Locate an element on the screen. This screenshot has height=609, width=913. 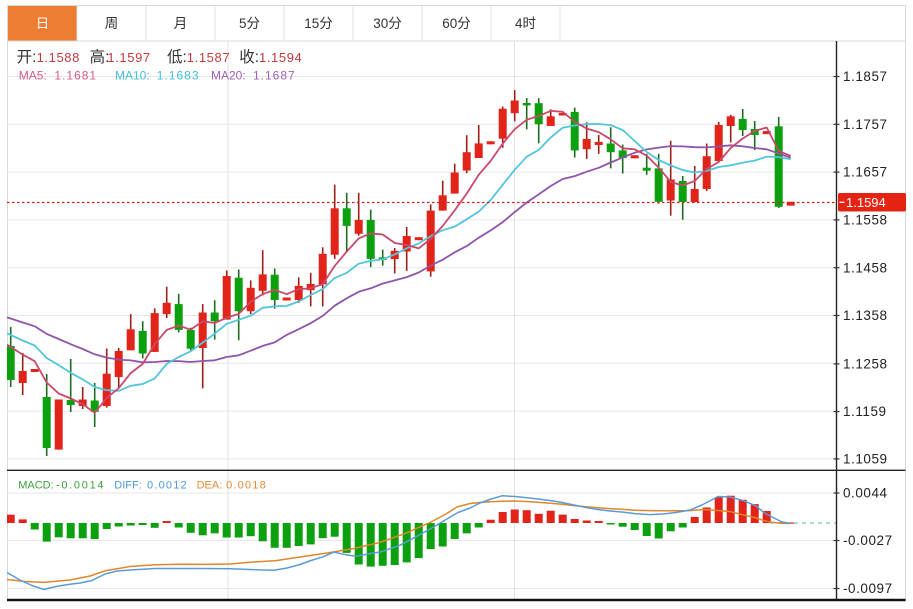
svg-text: -0.0014 is located at coordinates (80, 485).